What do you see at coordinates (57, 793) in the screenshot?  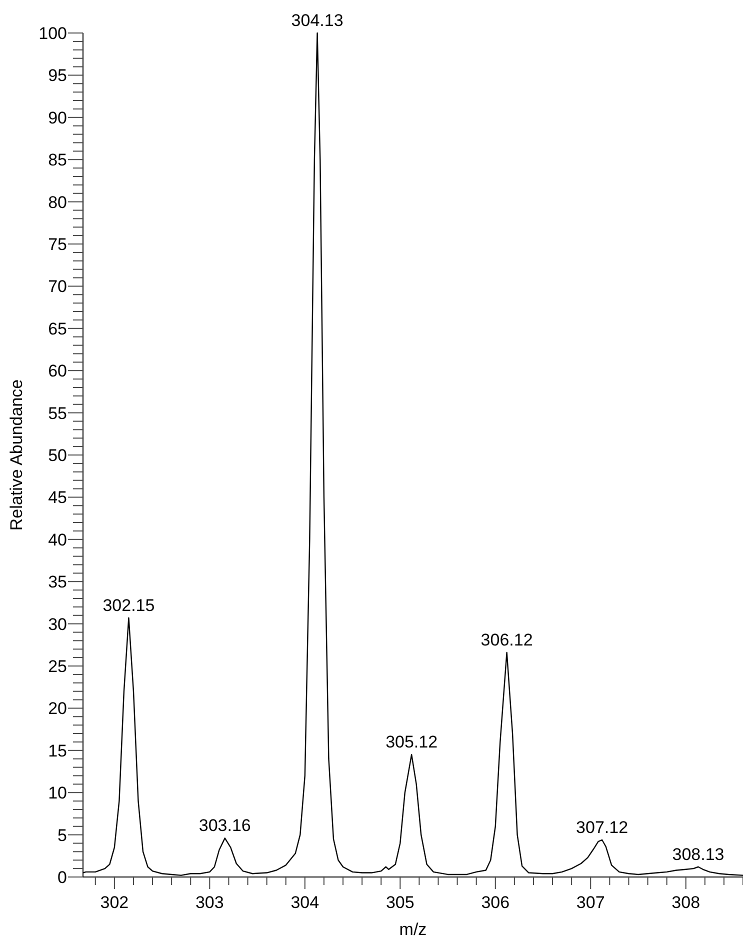 I see `y-tick-label: 10` at bounding box center [57, 793].